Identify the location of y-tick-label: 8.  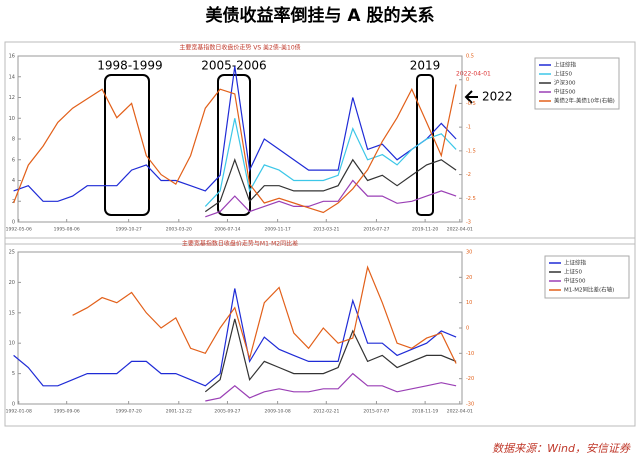
(13, 140).